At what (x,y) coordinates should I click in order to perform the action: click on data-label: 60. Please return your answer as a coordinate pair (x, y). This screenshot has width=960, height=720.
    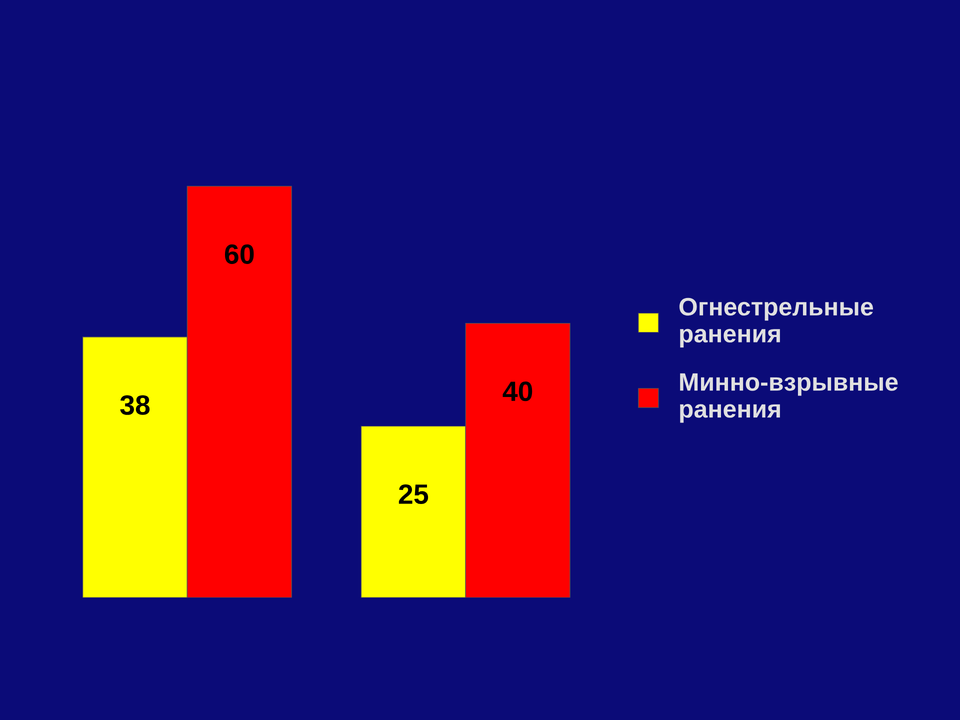
    Looking at the image, I should click on (239, 254).